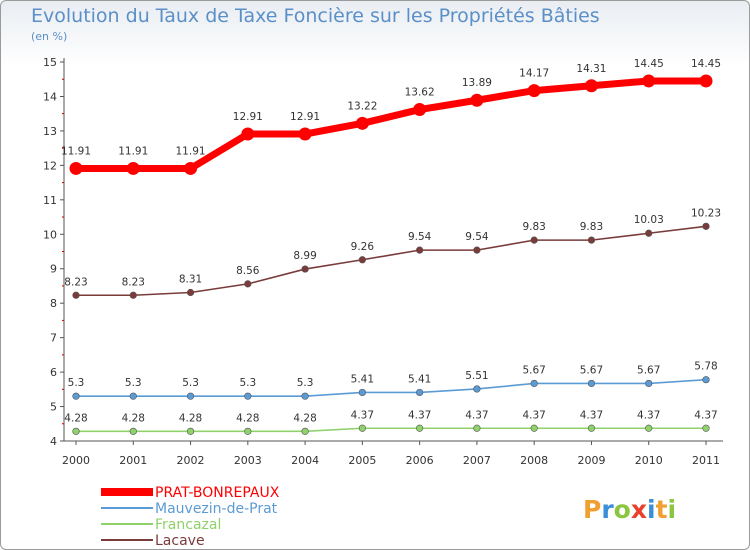  Describe the element at coordinates (53, 303) in the screenshot. I see `y-tick-label: 8` at that location.